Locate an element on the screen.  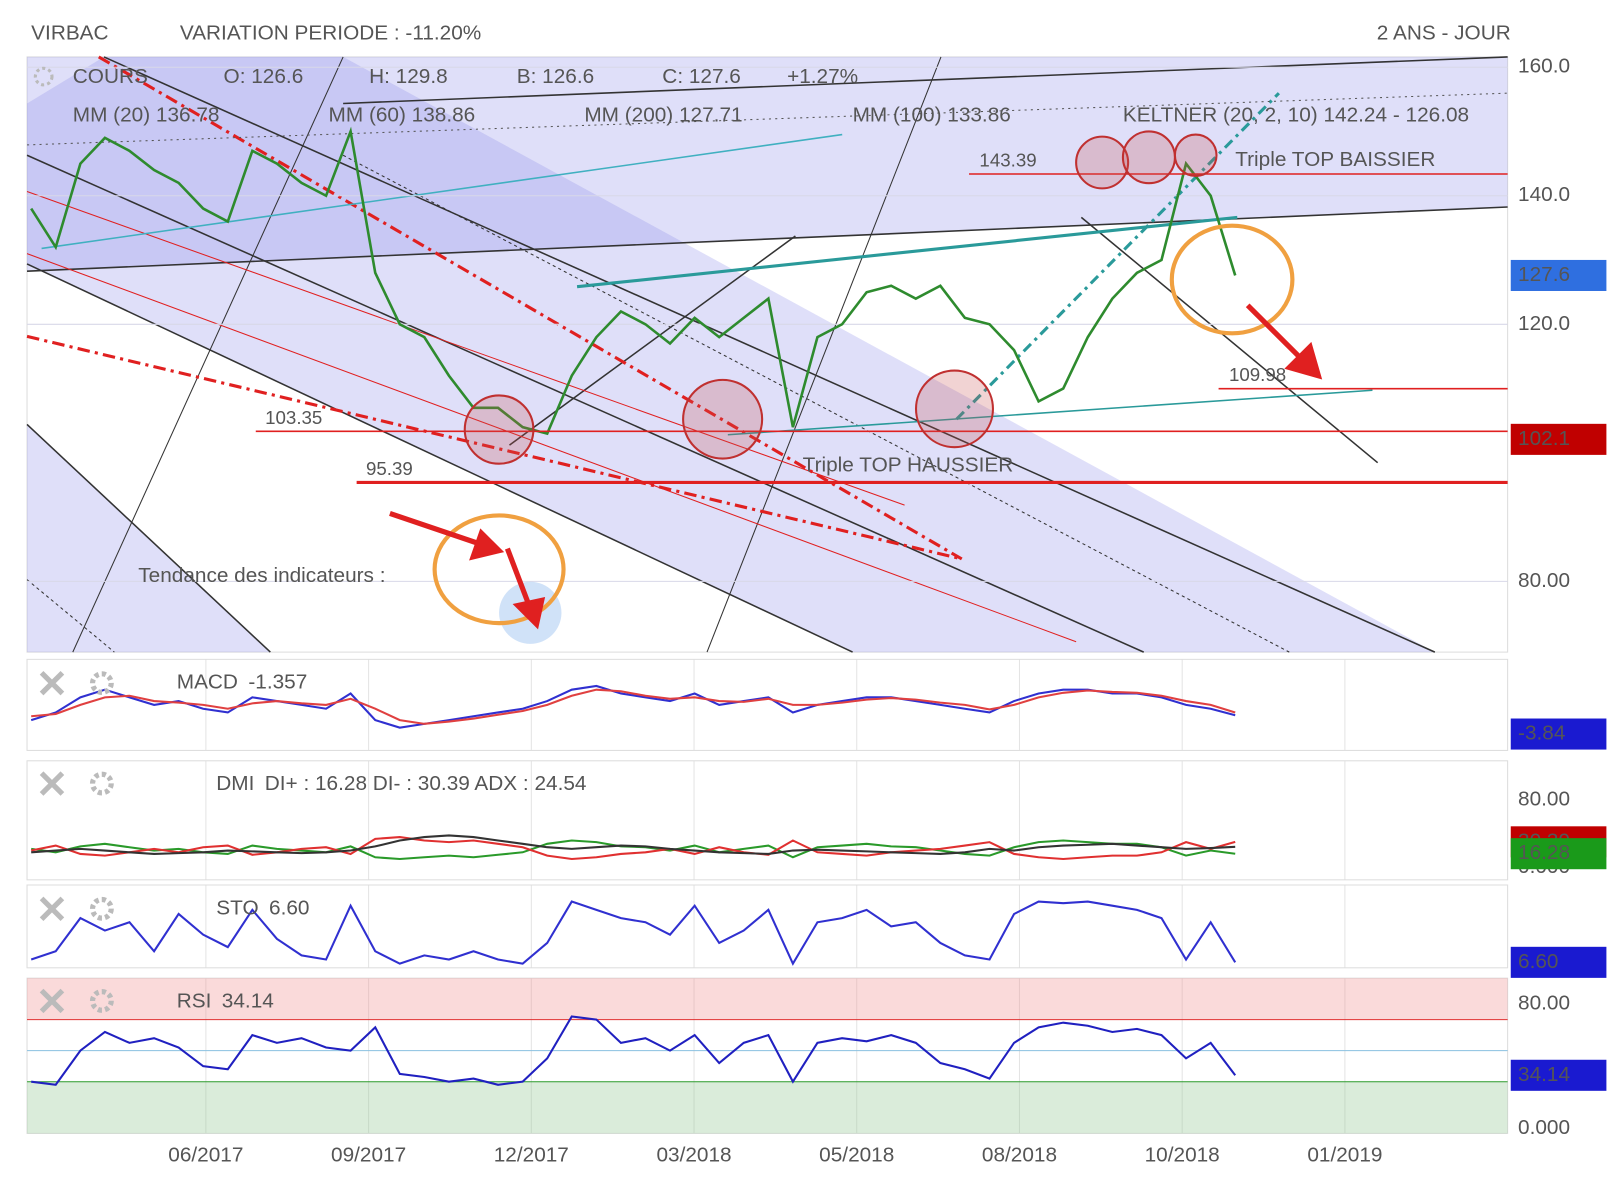
legend-item: +1.27% is located at coordinates (822, 76).